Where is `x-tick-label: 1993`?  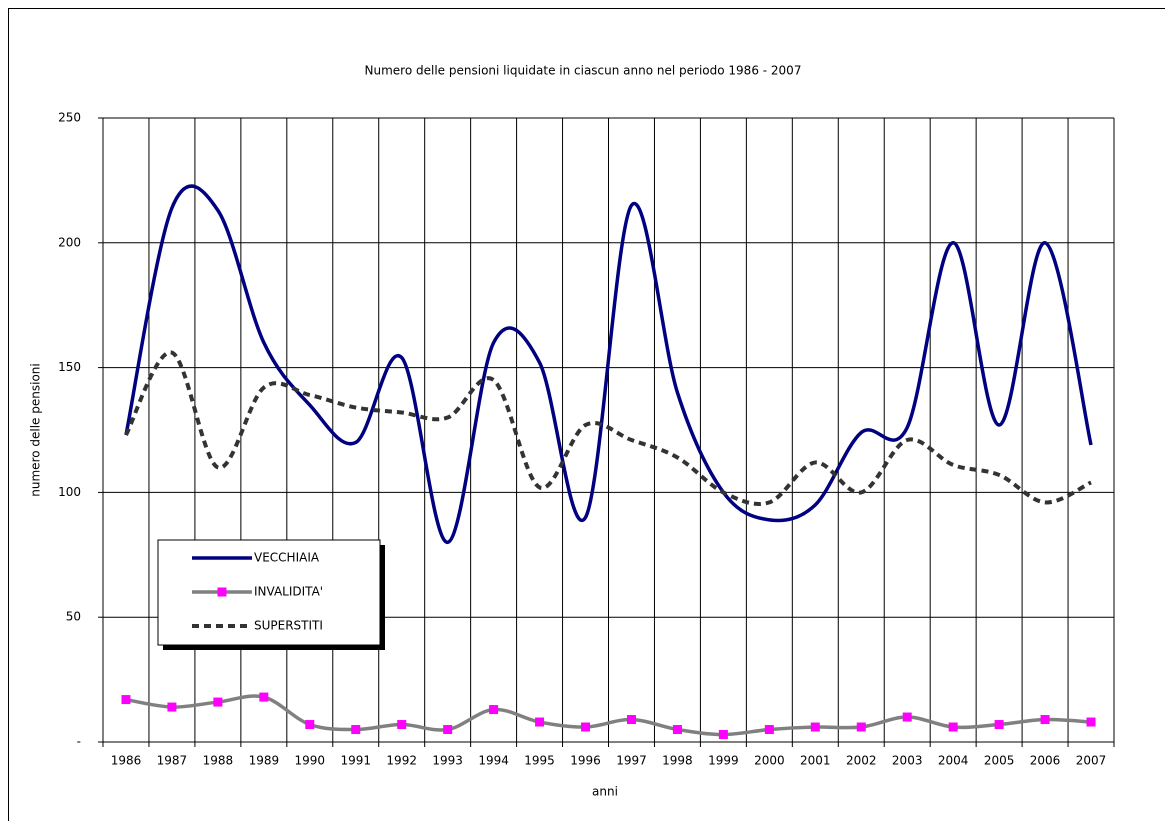
x-tick-label: 1993 is located at coordinates (447, 761).